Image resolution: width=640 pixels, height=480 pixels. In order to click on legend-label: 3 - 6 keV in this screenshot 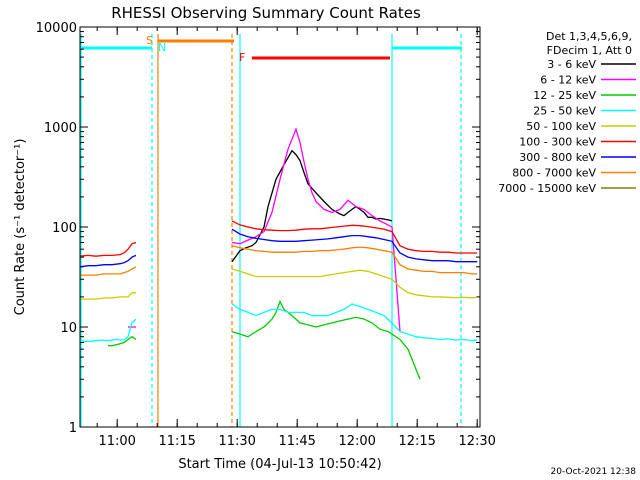, I will do `click(571, 64)`.